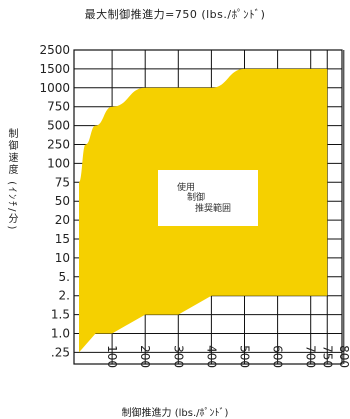 The height and width of the screenshot is (419, 350). I want to click on y-tick-label: 1.5, so click(60, 315).